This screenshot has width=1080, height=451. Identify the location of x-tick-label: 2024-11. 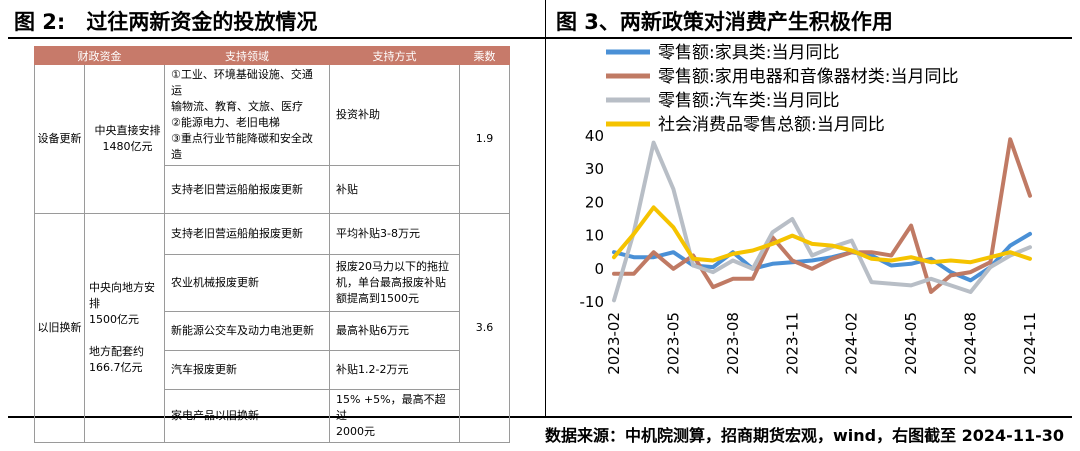
(1030, 343).